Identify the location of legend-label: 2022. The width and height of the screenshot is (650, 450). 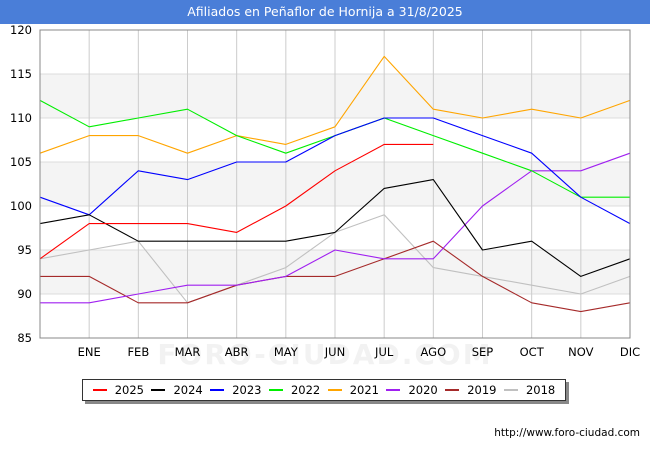
(305, 390).